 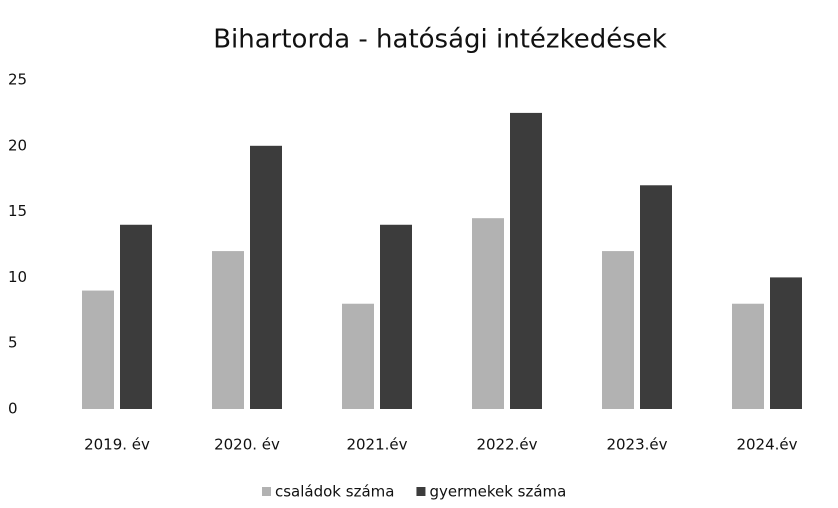 What do you see at coordinates (440, 40) in the screenshot?
I see `chart-title: Bihartorda - hatósági intézkedések` at bounding box center [440, 40].